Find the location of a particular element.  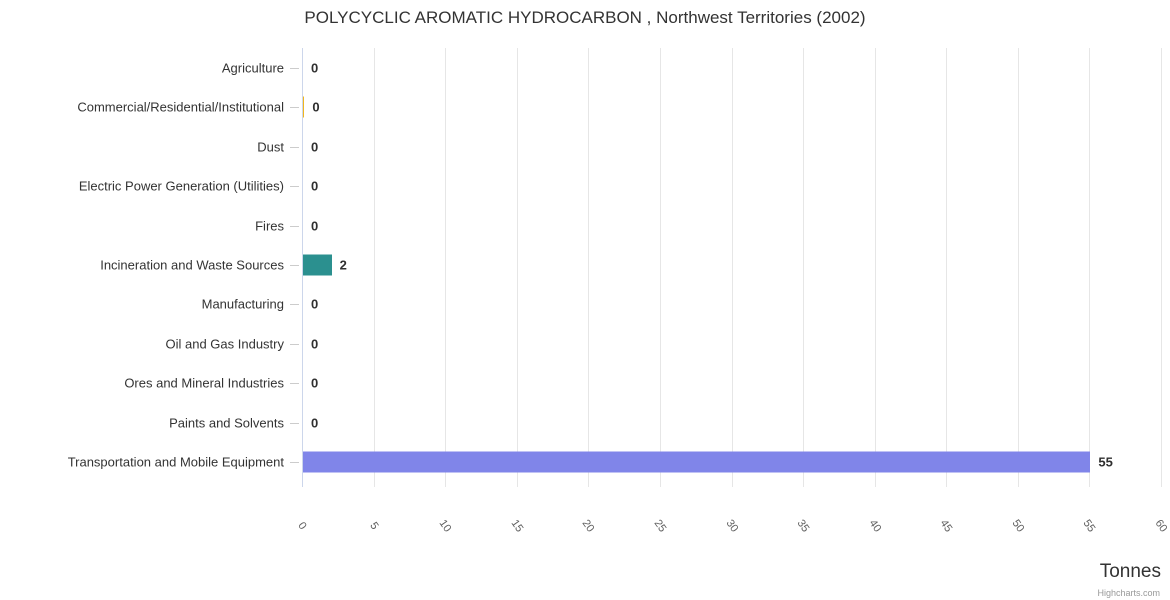

x-axis-tick-labels: 0 5 10 15 20 25 30 35 40 45 50 55 60 is located at coordinates (585, 519).